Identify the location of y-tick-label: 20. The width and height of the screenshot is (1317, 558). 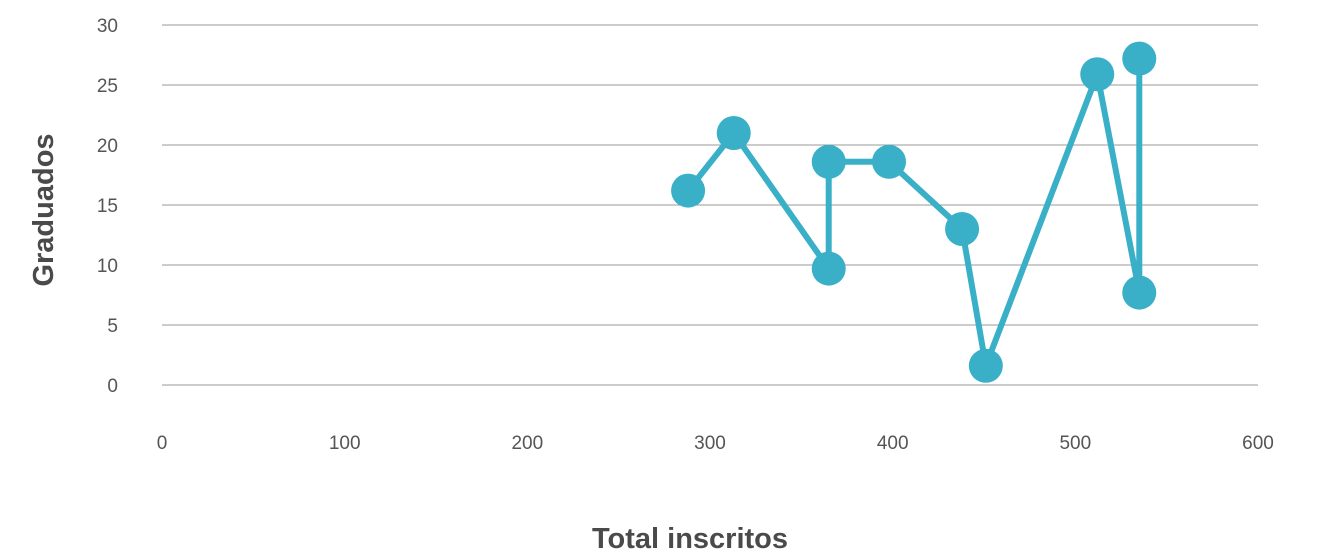
(107, 146).